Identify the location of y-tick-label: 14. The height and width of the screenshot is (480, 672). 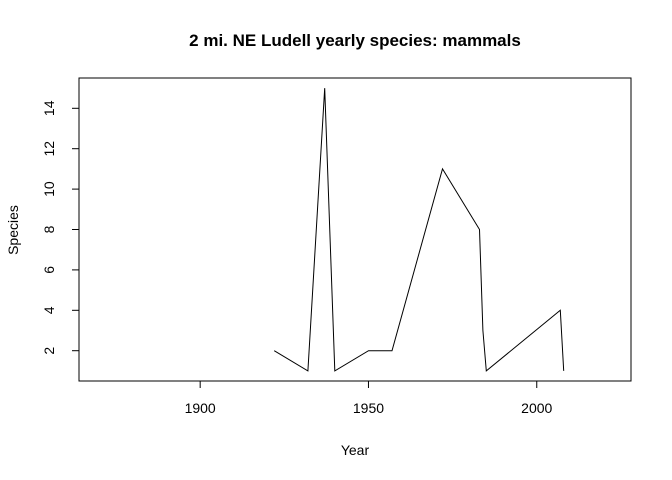
(49, 108).